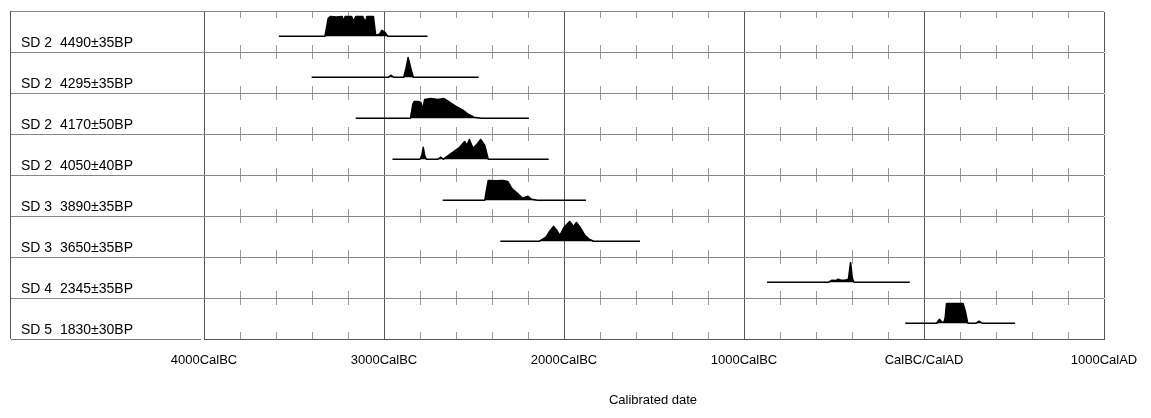  What do you see at coordinates (564, 360) in the screenshot?
I see `x-tick-label: 2000CalBC` at bounding box center [564, 360].